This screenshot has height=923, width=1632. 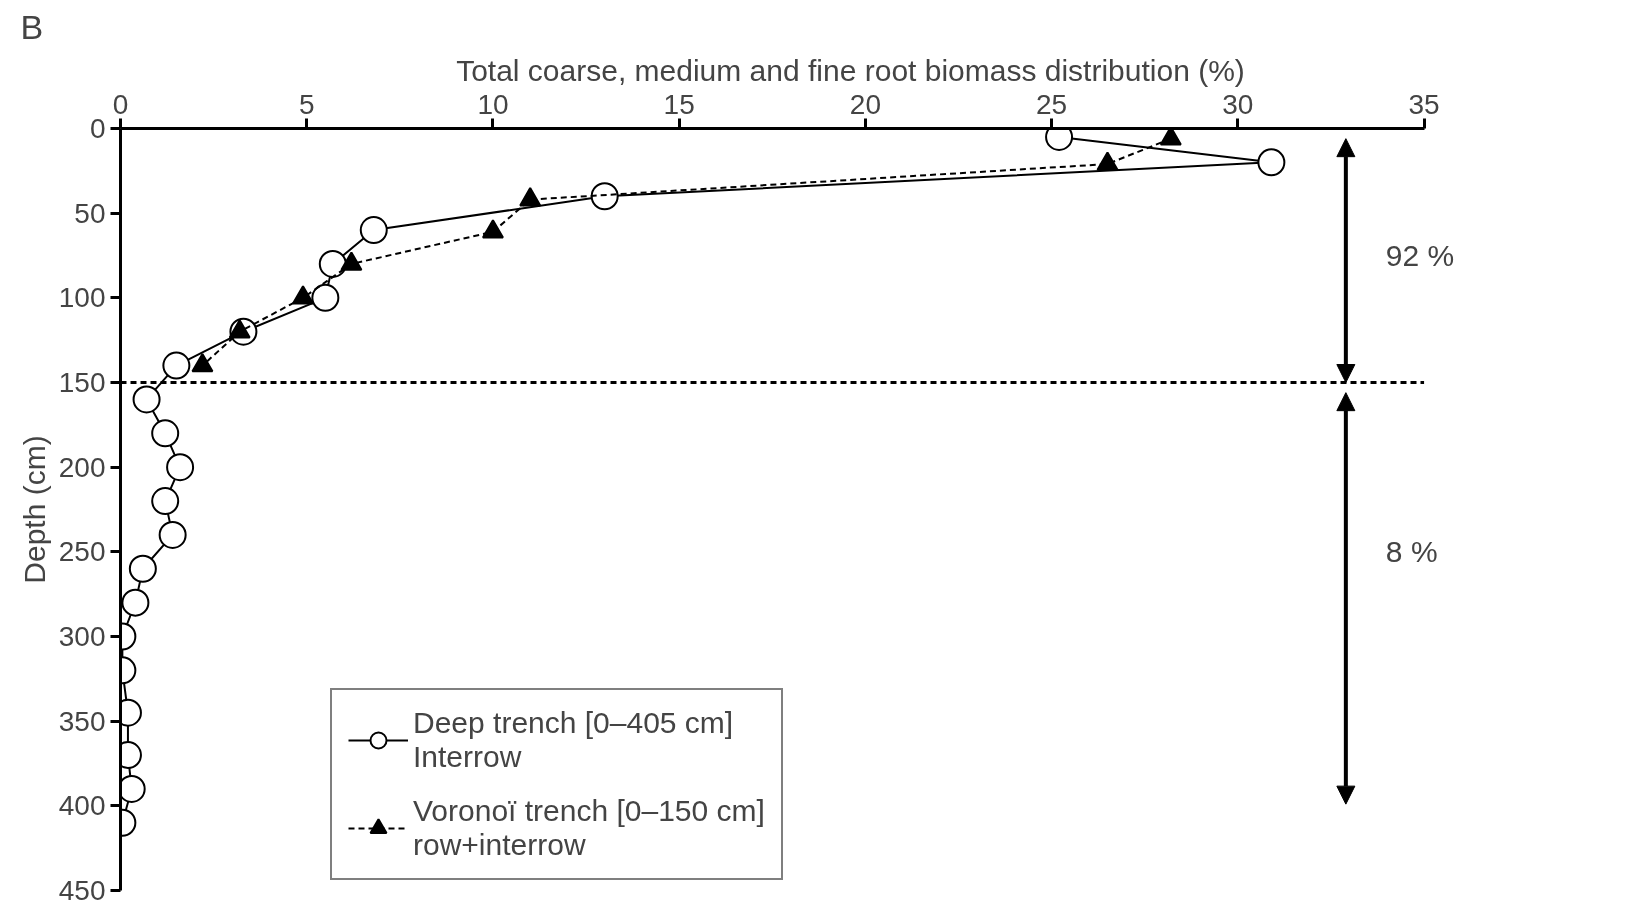 I want to click on x-axis-title: Total coarse, medium and fine root biomass distribution (%), so click(x=850, y=70).